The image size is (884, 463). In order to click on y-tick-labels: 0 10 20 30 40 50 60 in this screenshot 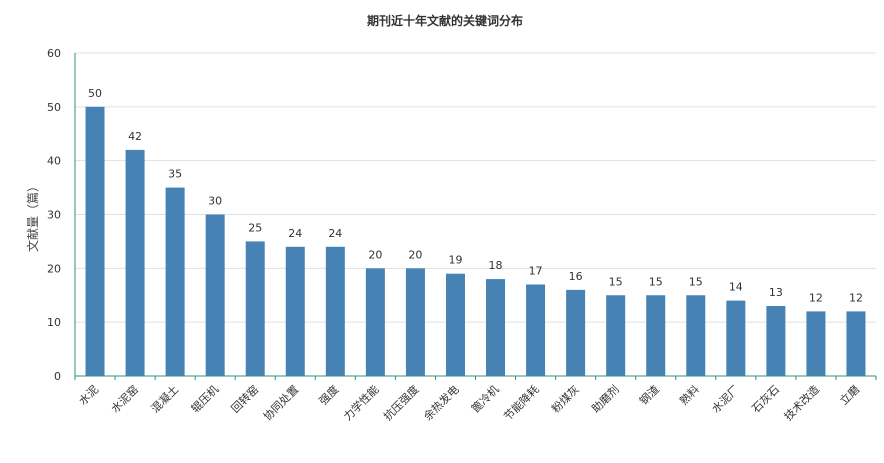, I will do `click(54, 215)`.